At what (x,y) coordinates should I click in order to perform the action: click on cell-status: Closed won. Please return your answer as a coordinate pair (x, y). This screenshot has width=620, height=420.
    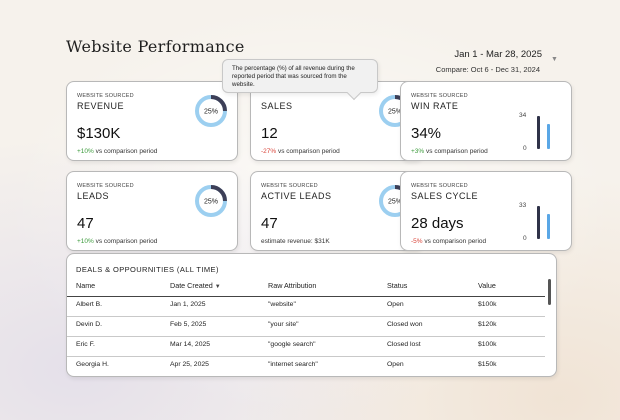
    Looking at the image, I should click on (405, 324).